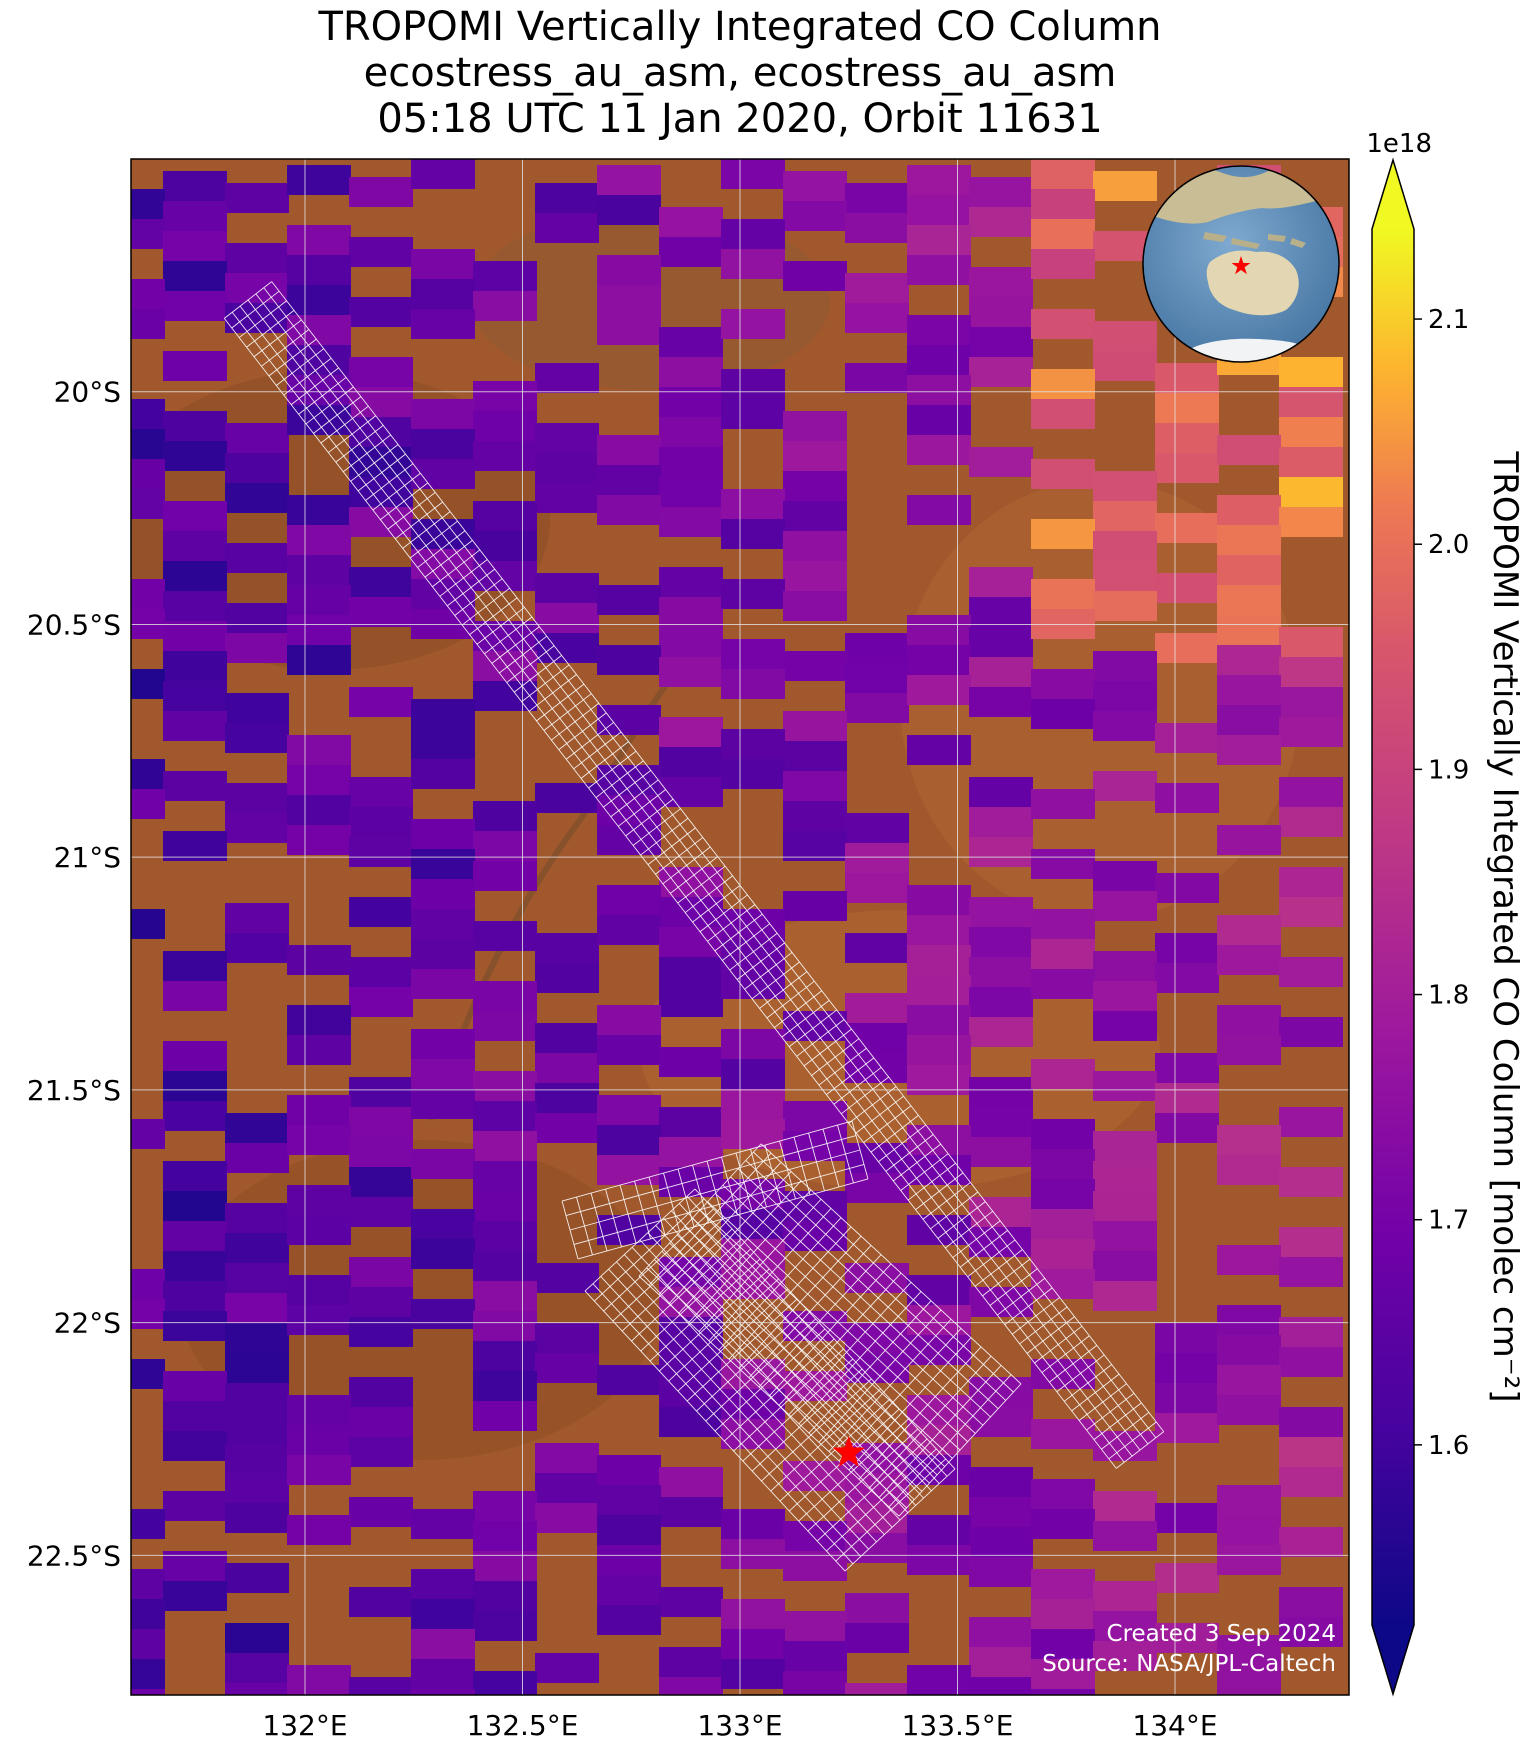  Describe the element at coordinates (1393, 1659) in the screenshot. I see `colorbar-extend-min` at that location.